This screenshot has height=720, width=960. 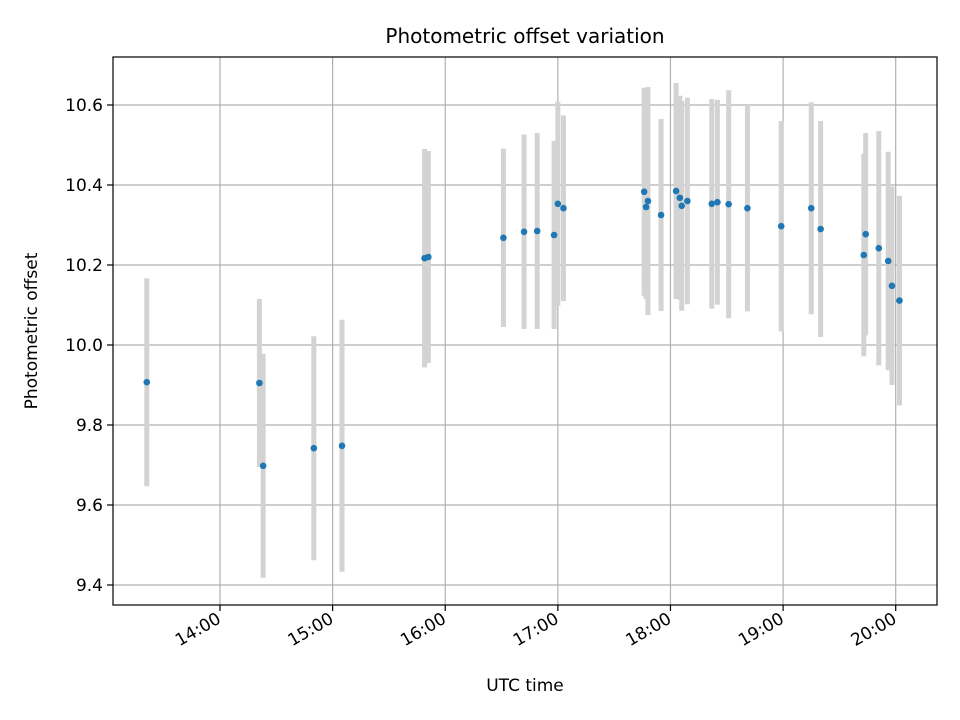 I want to click on y-tick-label: 9.6, so click(x=89, y=506).